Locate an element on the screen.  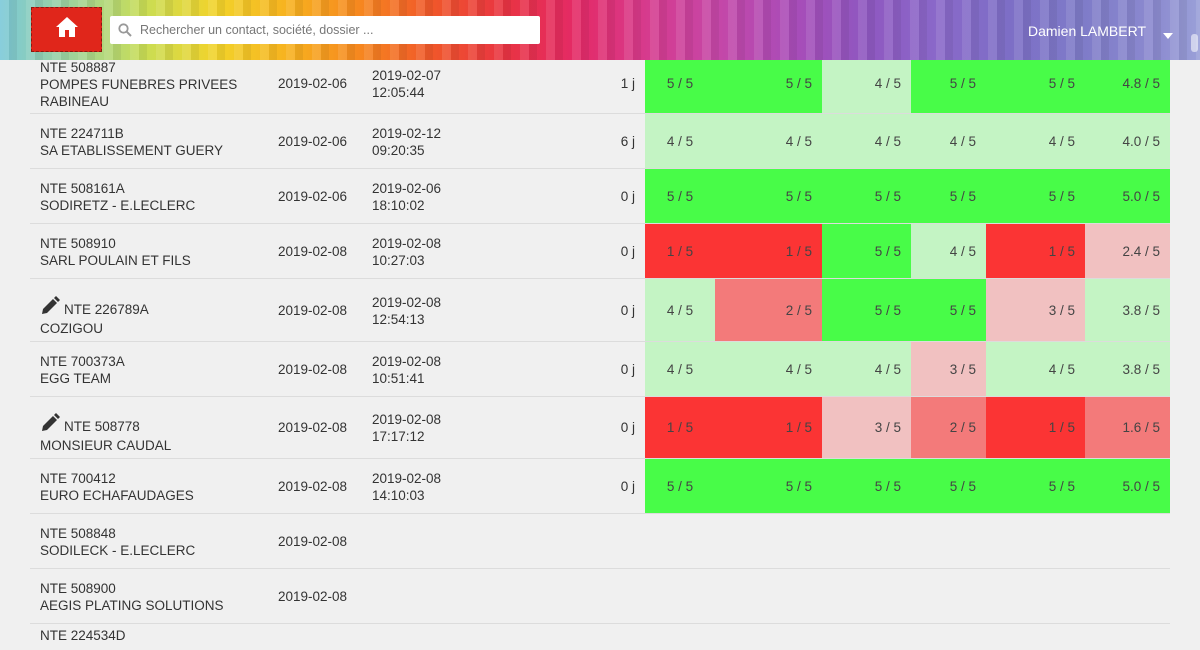
client-name: EGG TEAM is located at coordinates (76, 378).